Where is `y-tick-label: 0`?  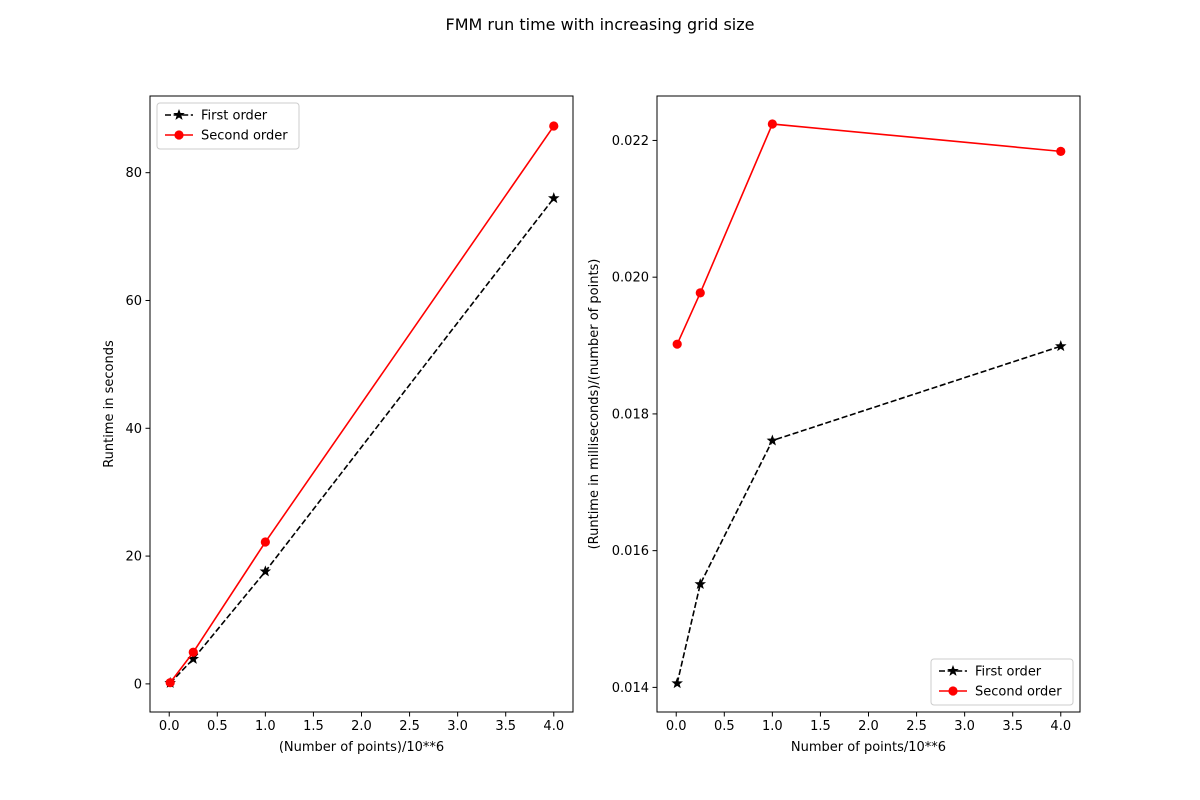 y-tick-label: 0 is located at coordinates (138, 684).